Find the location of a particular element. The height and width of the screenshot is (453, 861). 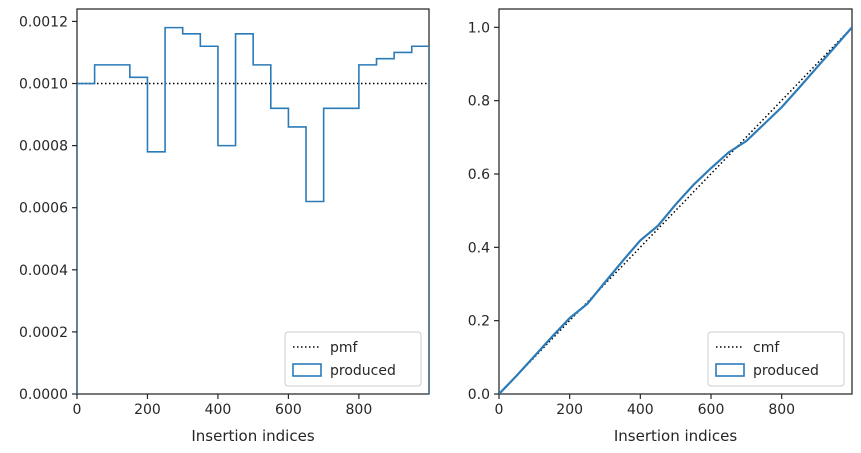

y-tick-label: 0.6 is located at coordinates (479, 175).